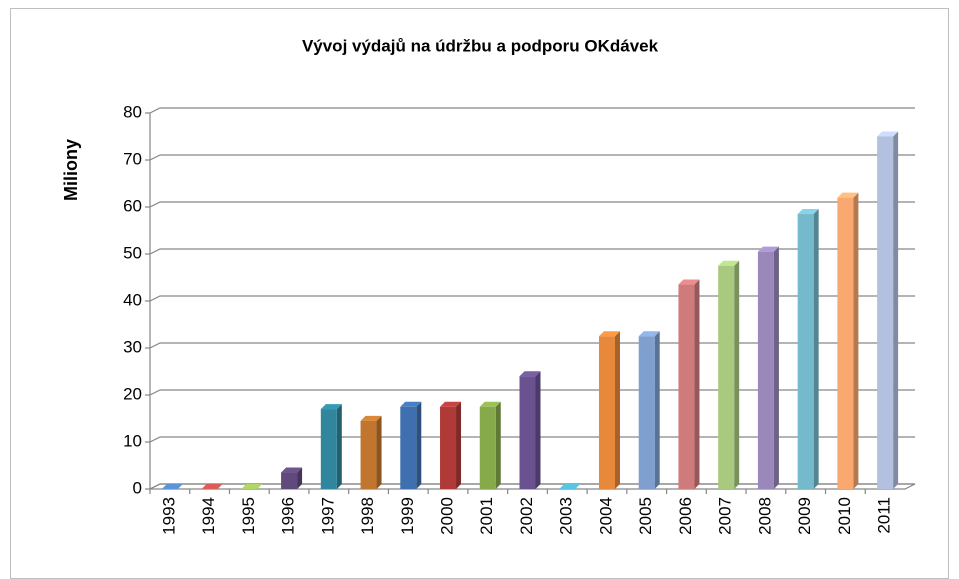 Image resolution: width=959 pixels, height=579 pixels. What do you see at coordinates (248, 516) in the screenshot?
I see `x-tick-label: 1995` at bounding box center [248, 516].